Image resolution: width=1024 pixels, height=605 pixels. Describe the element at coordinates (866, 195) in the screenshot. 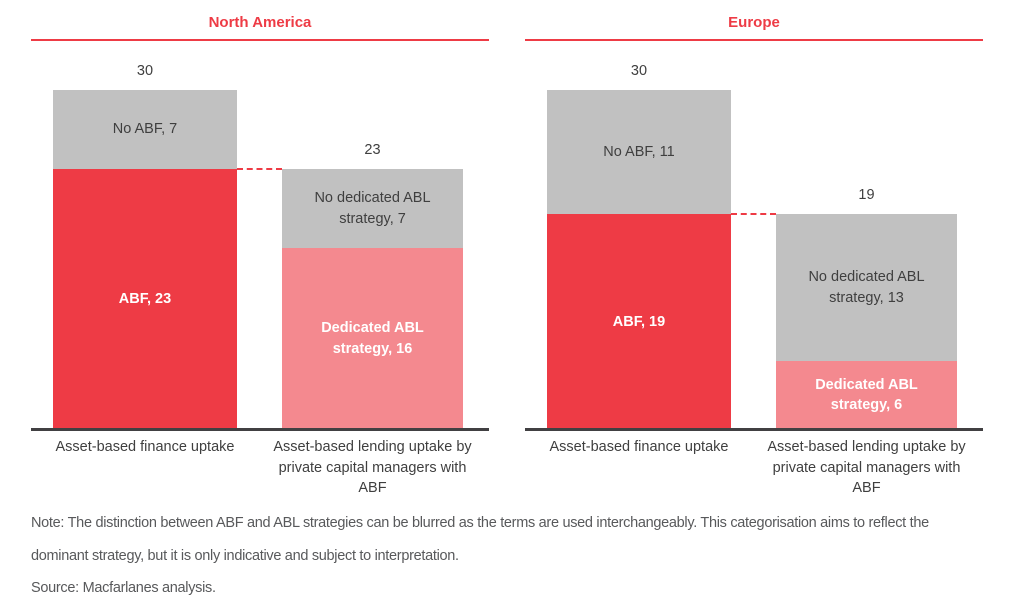

I see `bar-total-label: 19` at that location.